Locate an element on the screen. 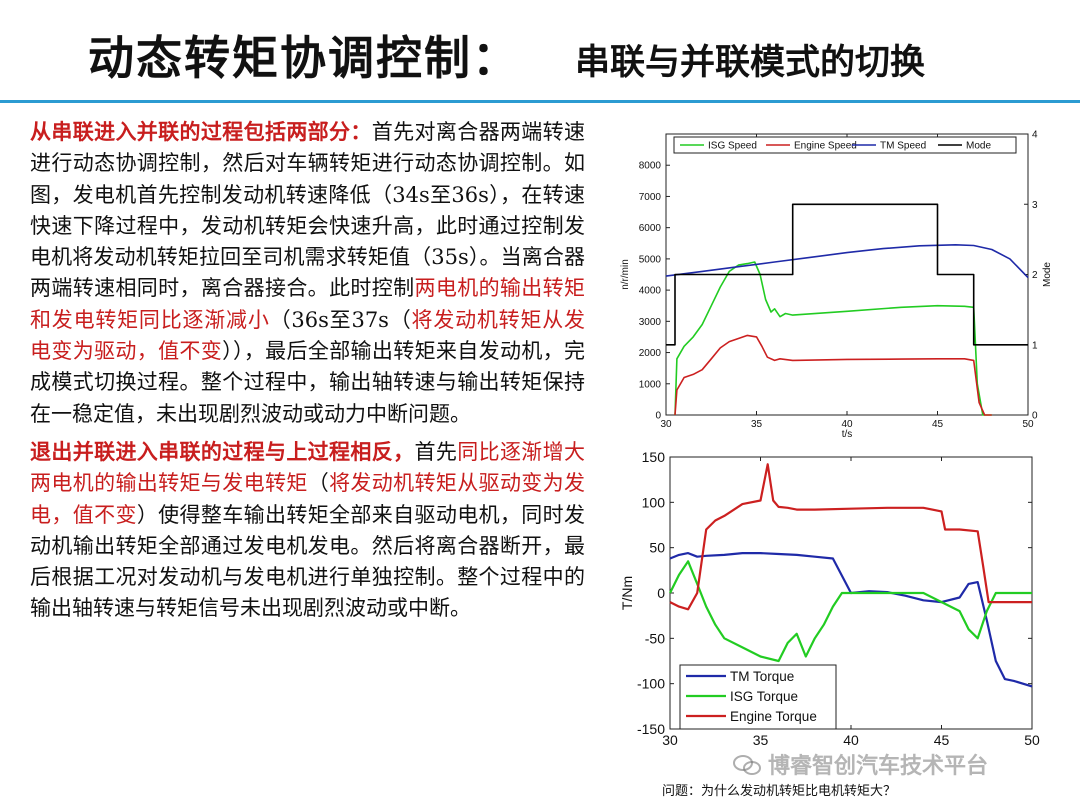  legend-label: ISG Speed is located at coordinates (732, 146).